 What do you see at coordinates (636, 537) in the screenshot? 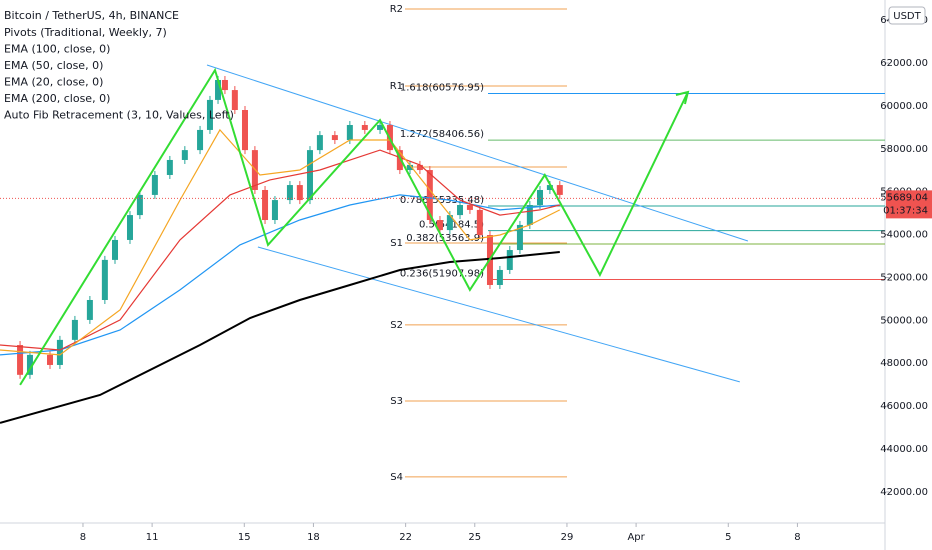
I see `x-tick-label: Apr` at bounding box center [636, 537].